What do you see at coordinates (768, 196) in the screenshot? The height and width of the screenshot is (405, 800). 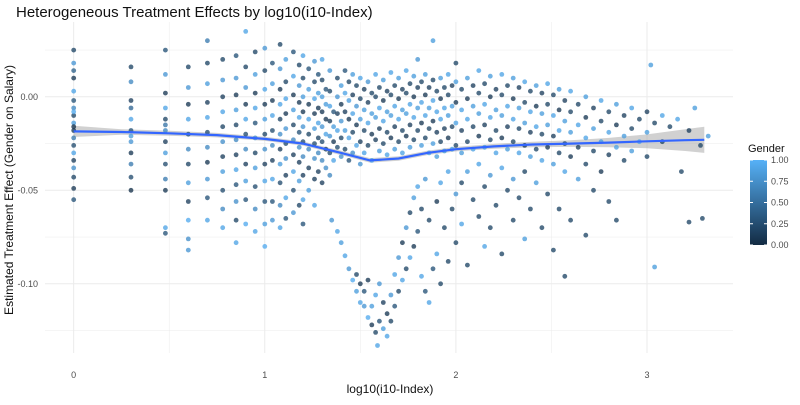 I see `legend: Gender 0.000.250.500.751.00` at bounding box center [768, 196].